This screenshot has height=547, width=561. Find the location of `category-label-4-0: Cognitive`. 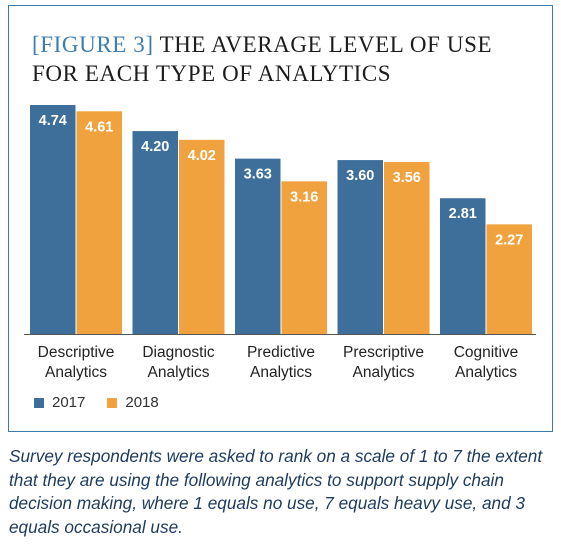

category-label-4-0: Cognitive is located at coordinates (486, 352).